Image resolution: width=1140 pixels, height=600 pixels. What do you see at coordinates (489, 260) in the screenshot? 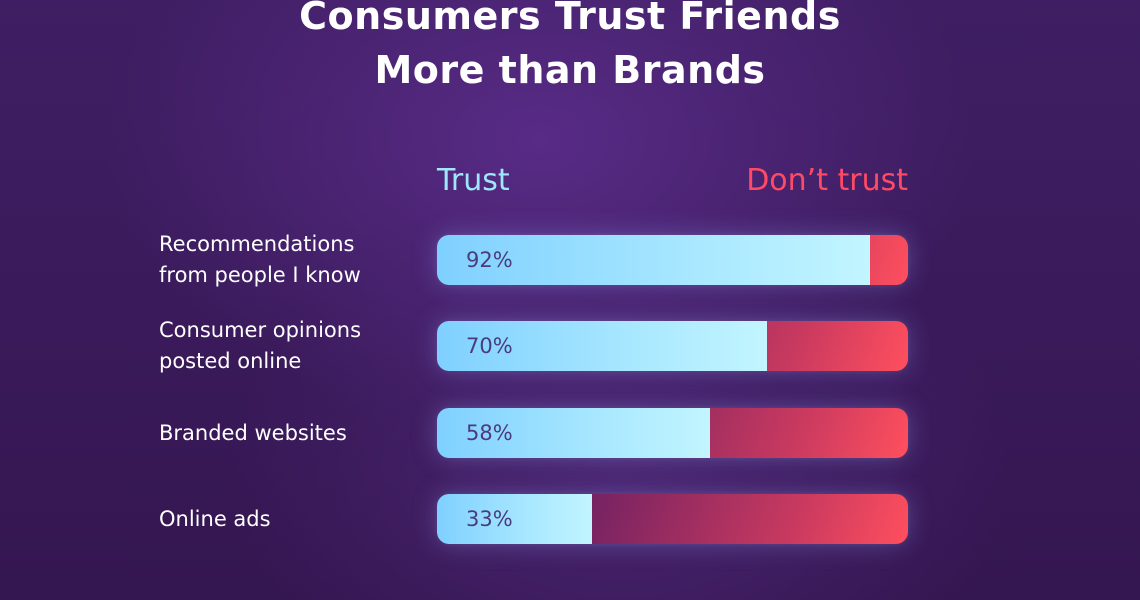
I see `data-label: 92%` at bounding box center [489, 260].